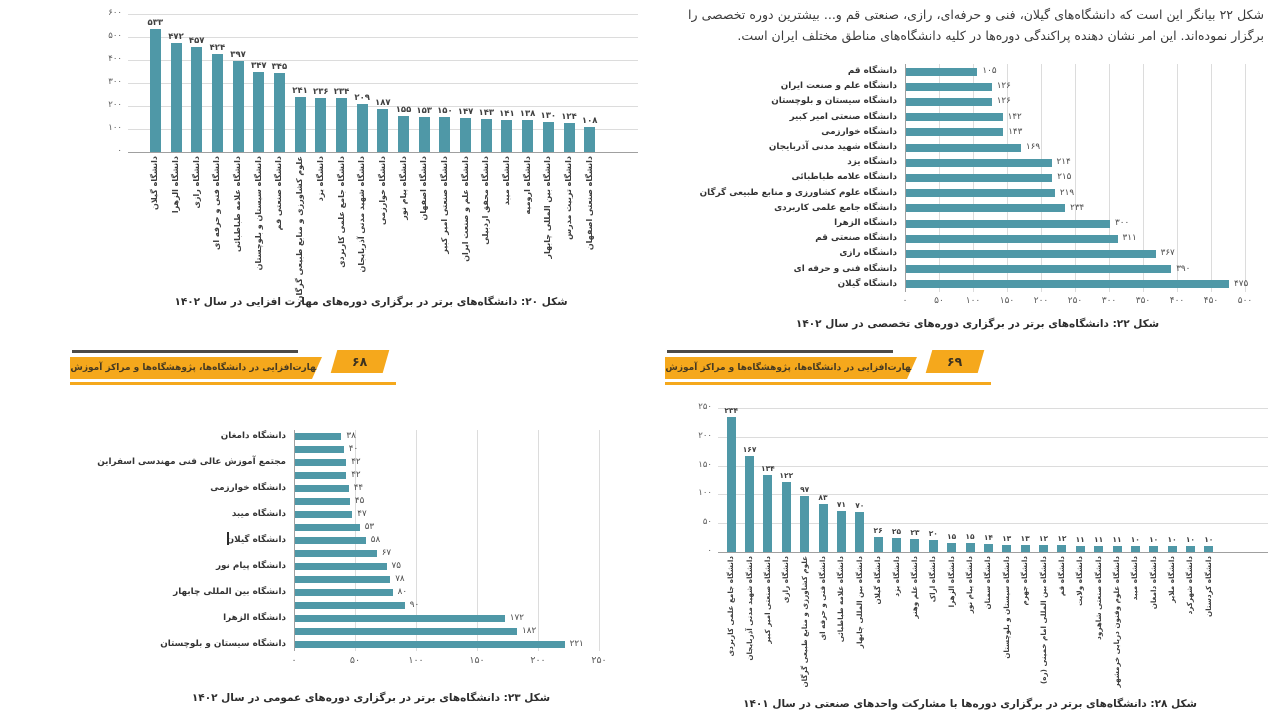  What do you see at coordinates (486, 200) in the screenshot?
I see `category-label-text: دانشگاه محقق اردبیلی` at bounding box center [486, 200].